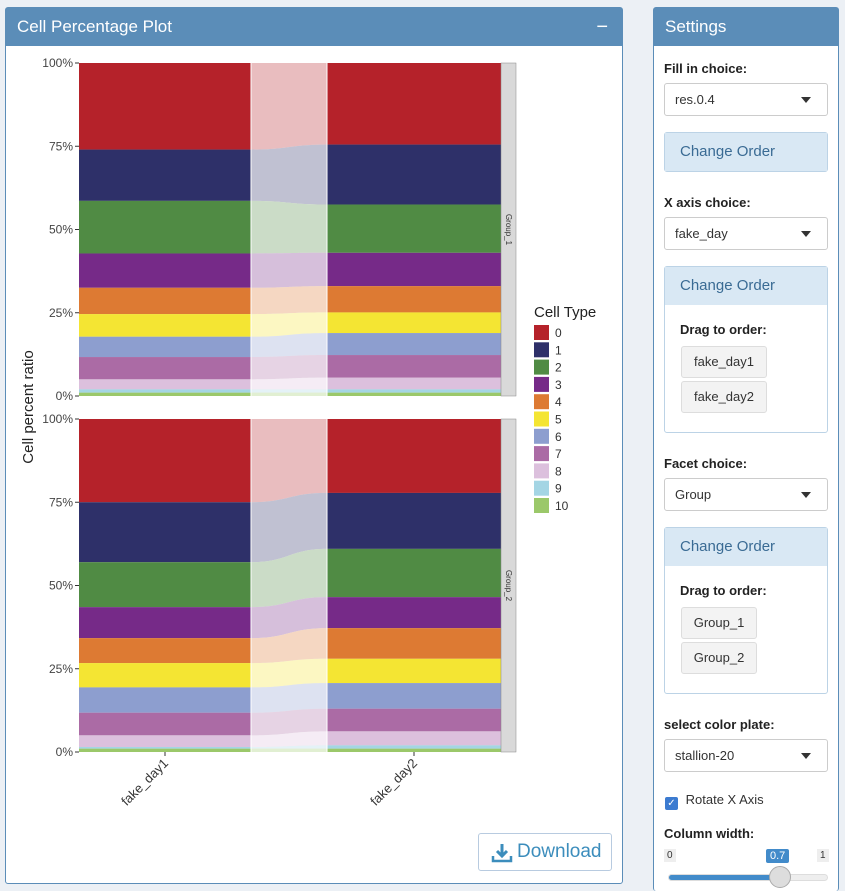  What do you see at coordinates (778, 856) in the screenshot?
I see `slider-value: 0.7` at bounding box center [778, 856].